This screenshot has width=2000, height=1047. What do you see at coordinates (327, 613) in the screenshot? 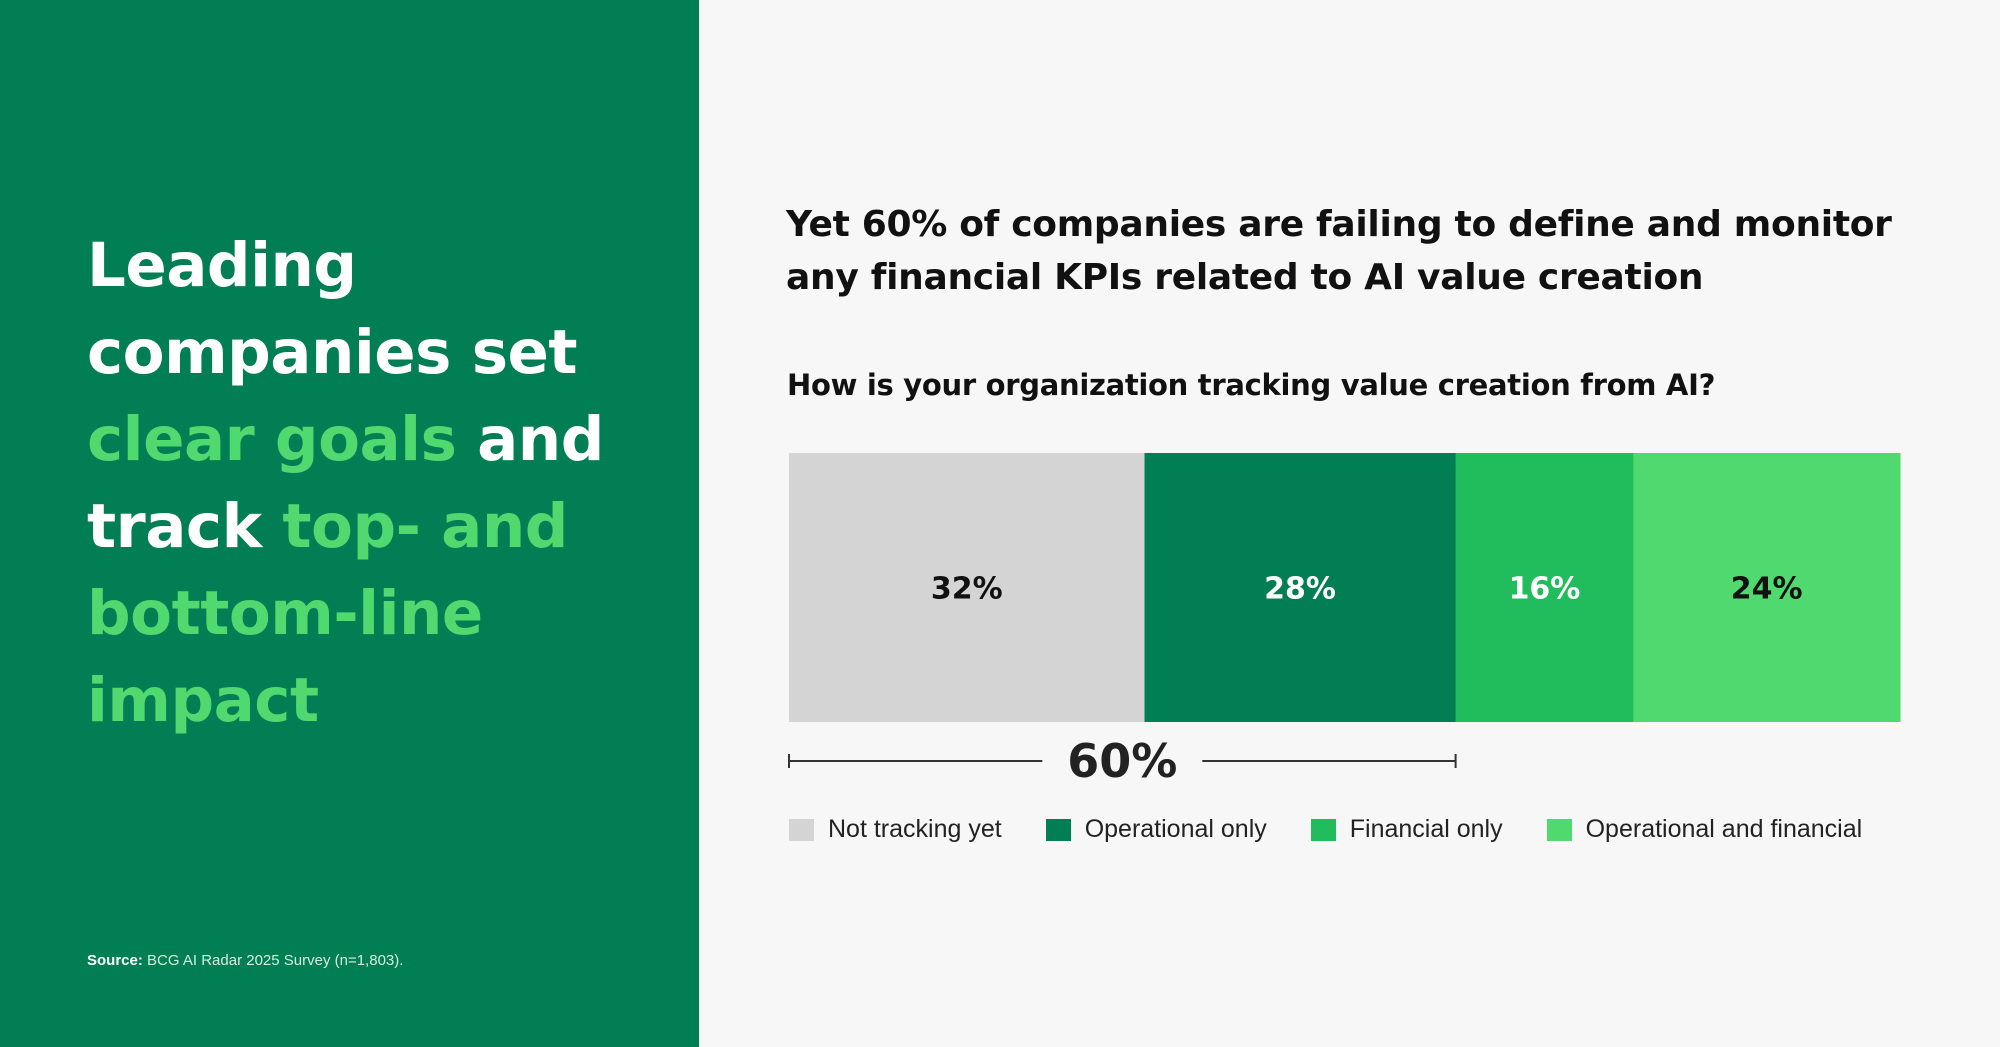
I see `headline-part: top- and bottom-line impact` at bounding box center [327, 613].